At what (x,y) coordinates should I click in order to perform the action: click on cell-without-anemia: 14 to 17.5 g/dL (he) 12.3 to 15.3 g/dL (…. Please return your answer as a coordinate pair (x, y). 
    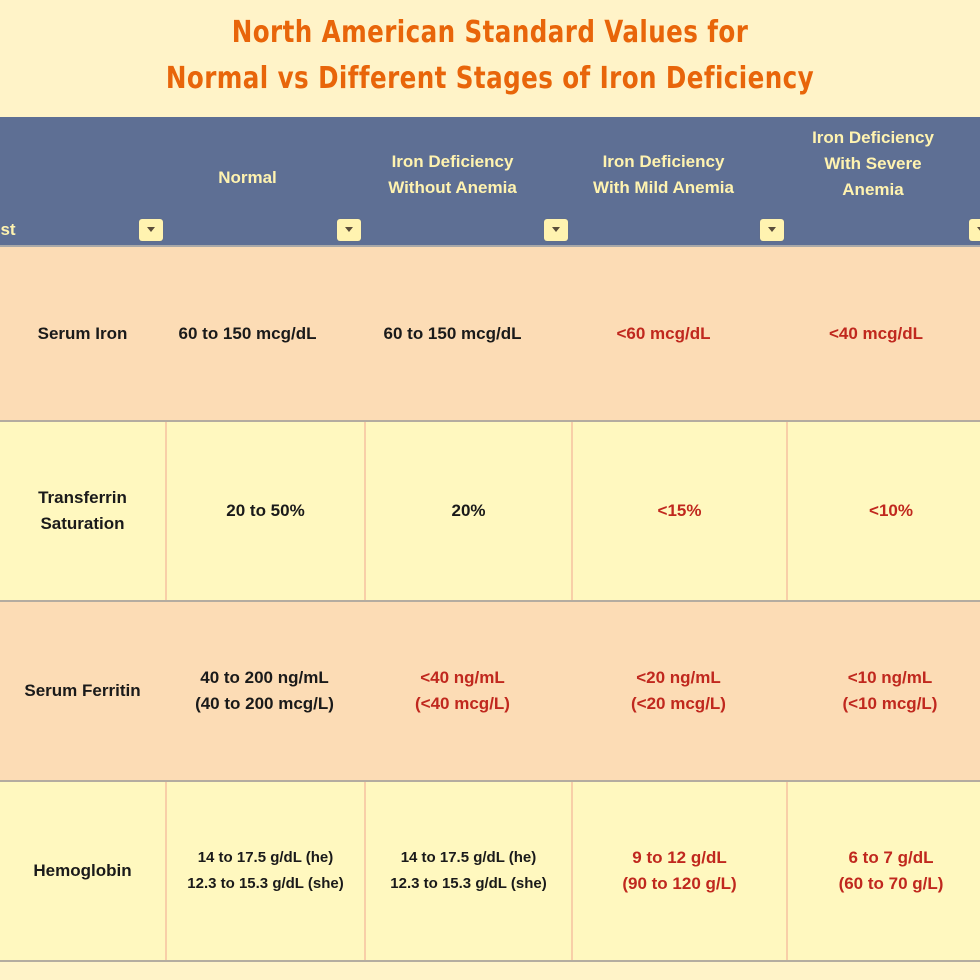
    Looking at the image, I should click on (467, 871).